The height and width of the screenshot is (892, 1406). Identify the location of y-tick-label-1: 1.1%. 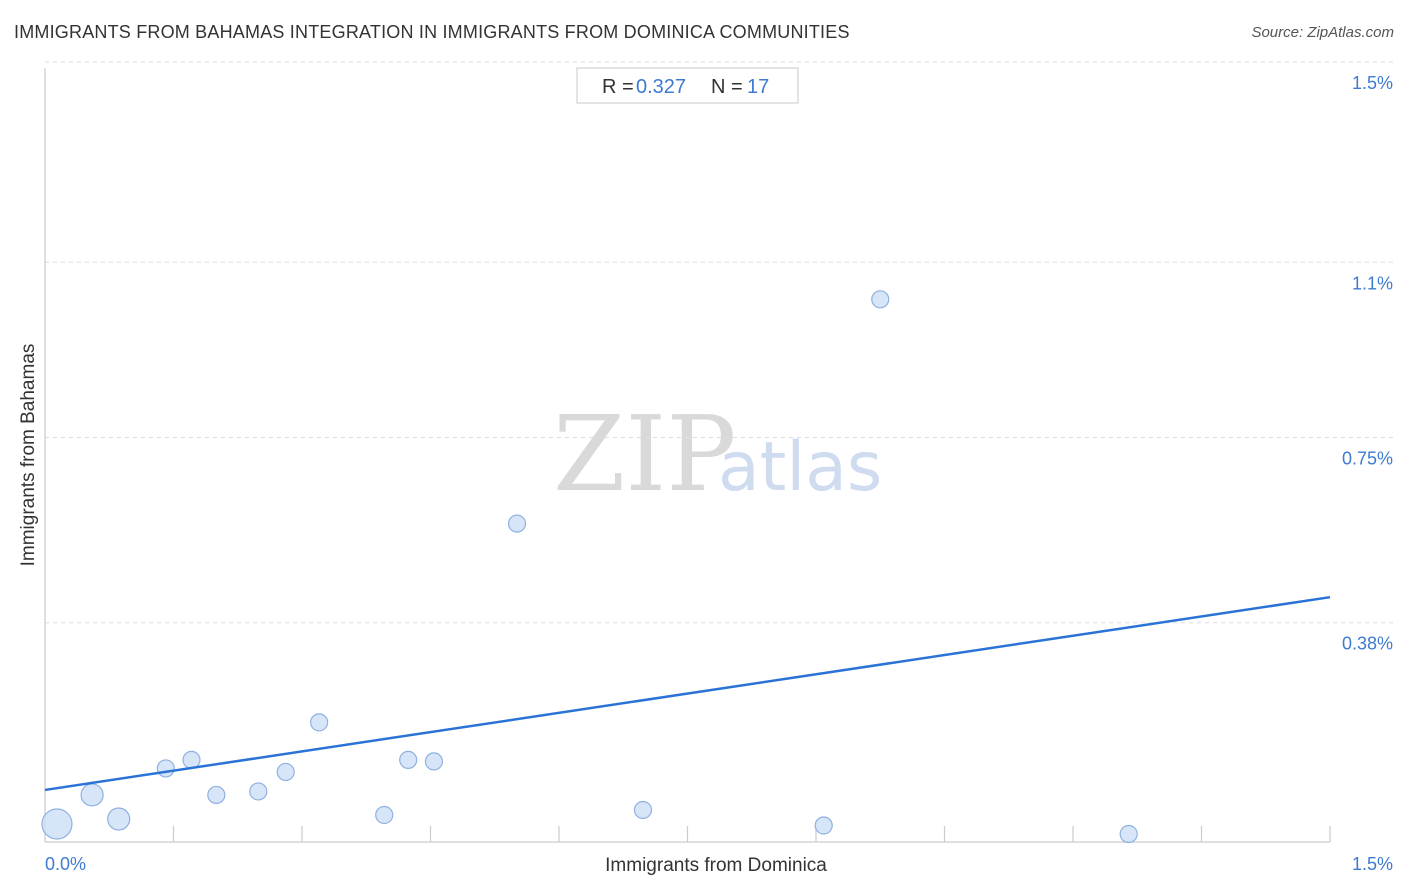
(1372, 283).